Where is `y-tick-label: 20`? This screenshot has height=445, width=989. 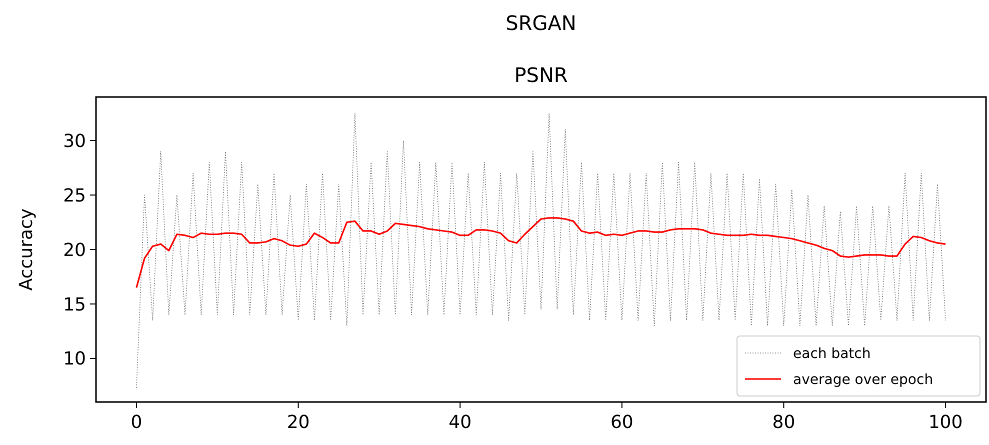 y-tick-label: 20 is located at coordinates (74, 250).